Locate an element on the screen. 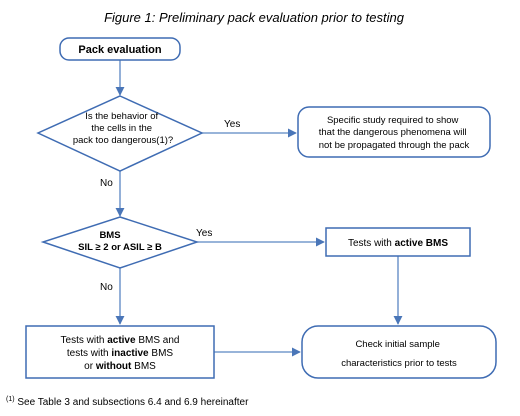 The image size is (520, 416). footnote-marker: (1) is located at coordinates (10, 399).